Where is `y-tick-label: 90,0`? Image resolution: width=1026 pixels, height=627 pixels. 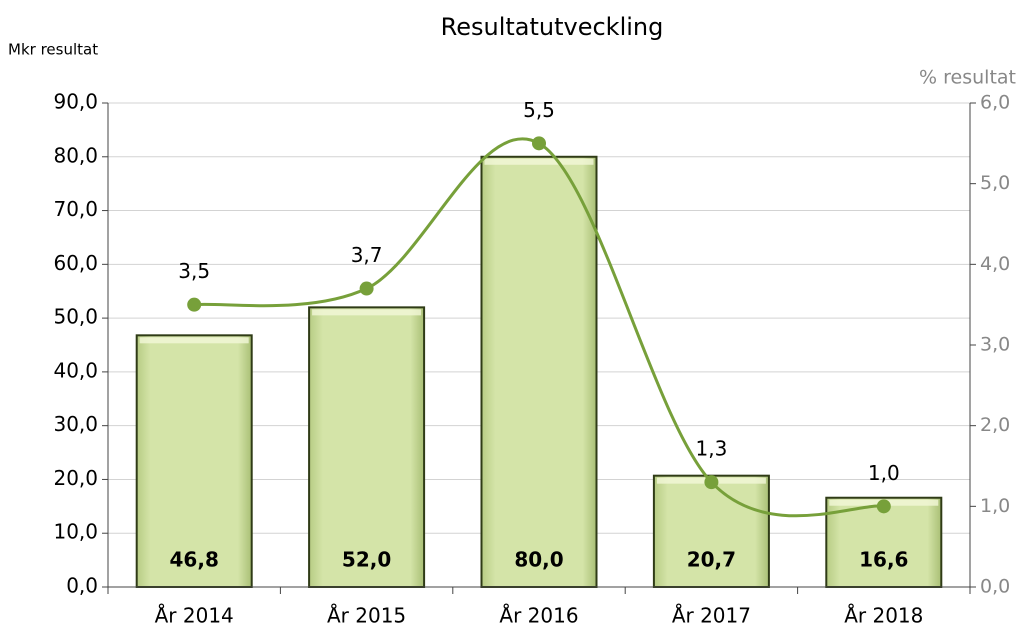
y-tick-label: 90,0 is located at coordinates (75, 102).